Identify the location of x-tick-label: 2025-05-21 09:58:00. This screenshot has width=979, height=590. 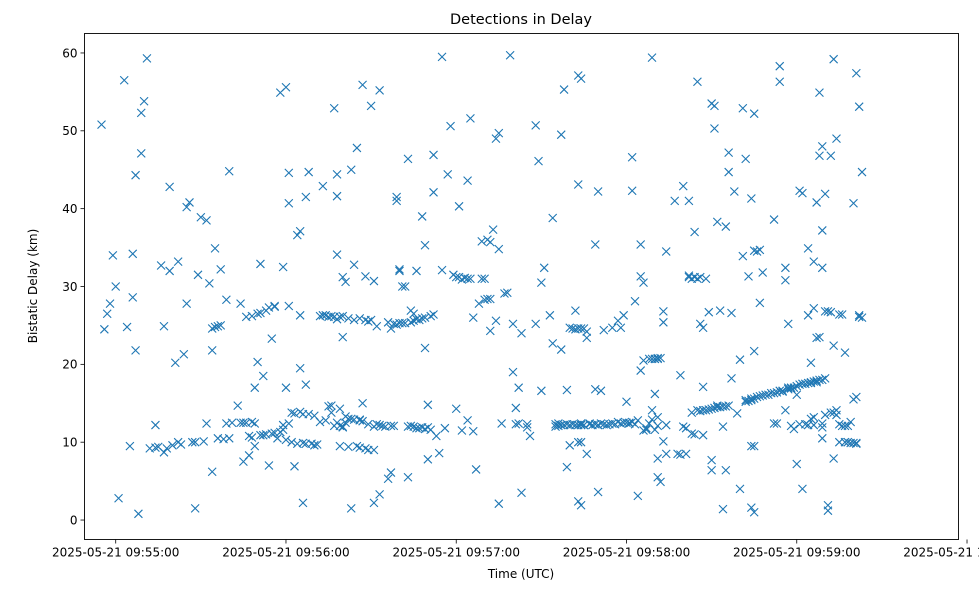
(626, 553).